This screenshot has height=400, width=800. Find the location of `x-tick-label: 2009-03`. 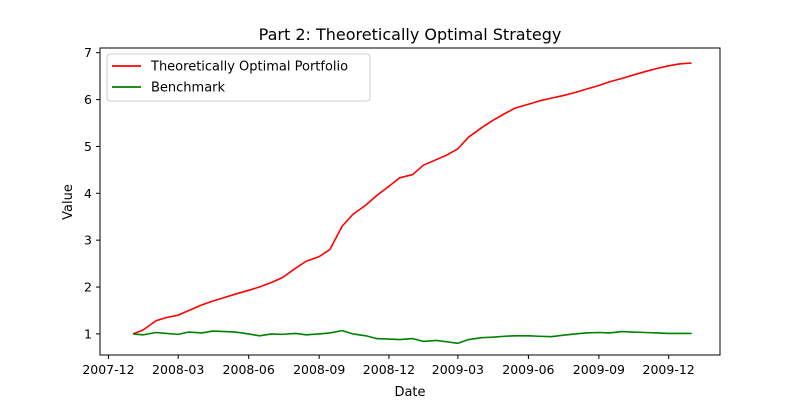

x-tick-label: 2009-03 is located at coordinates (458, 369).